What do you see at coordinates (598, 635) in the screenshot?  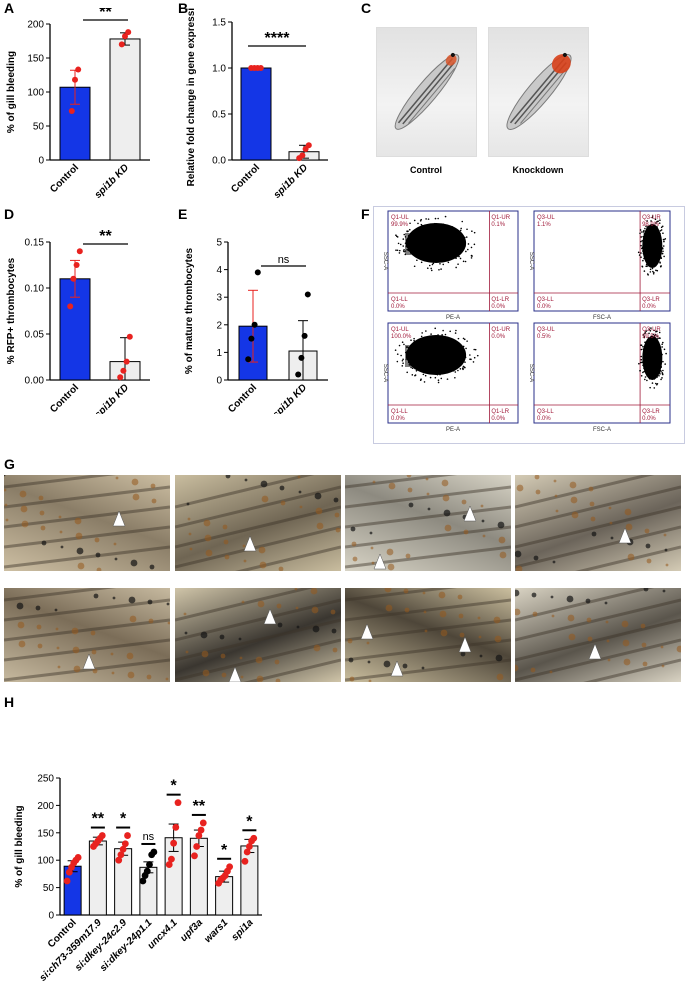 I see `microscopy-image` at bounding box center [598, 635].